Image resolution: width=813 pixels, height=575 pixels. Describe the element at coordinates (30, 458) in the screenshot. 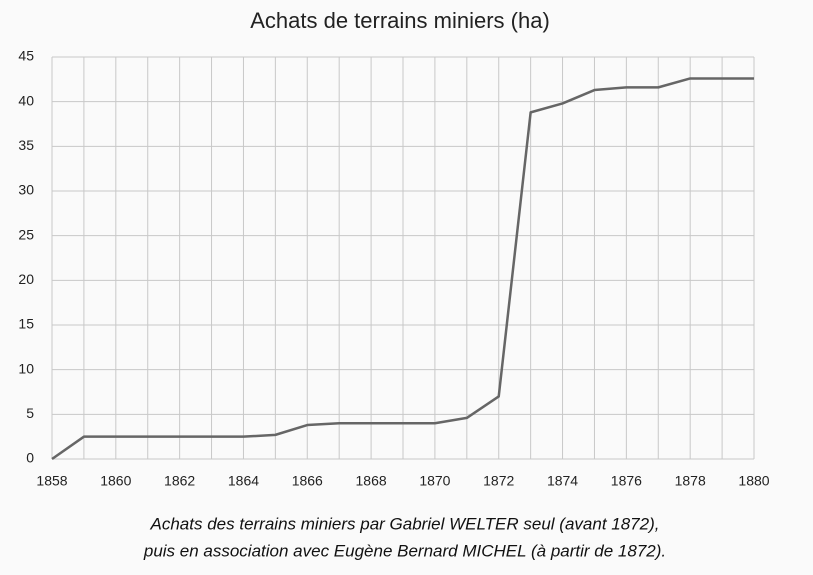

I see `y-tick-label: 0` at that location.